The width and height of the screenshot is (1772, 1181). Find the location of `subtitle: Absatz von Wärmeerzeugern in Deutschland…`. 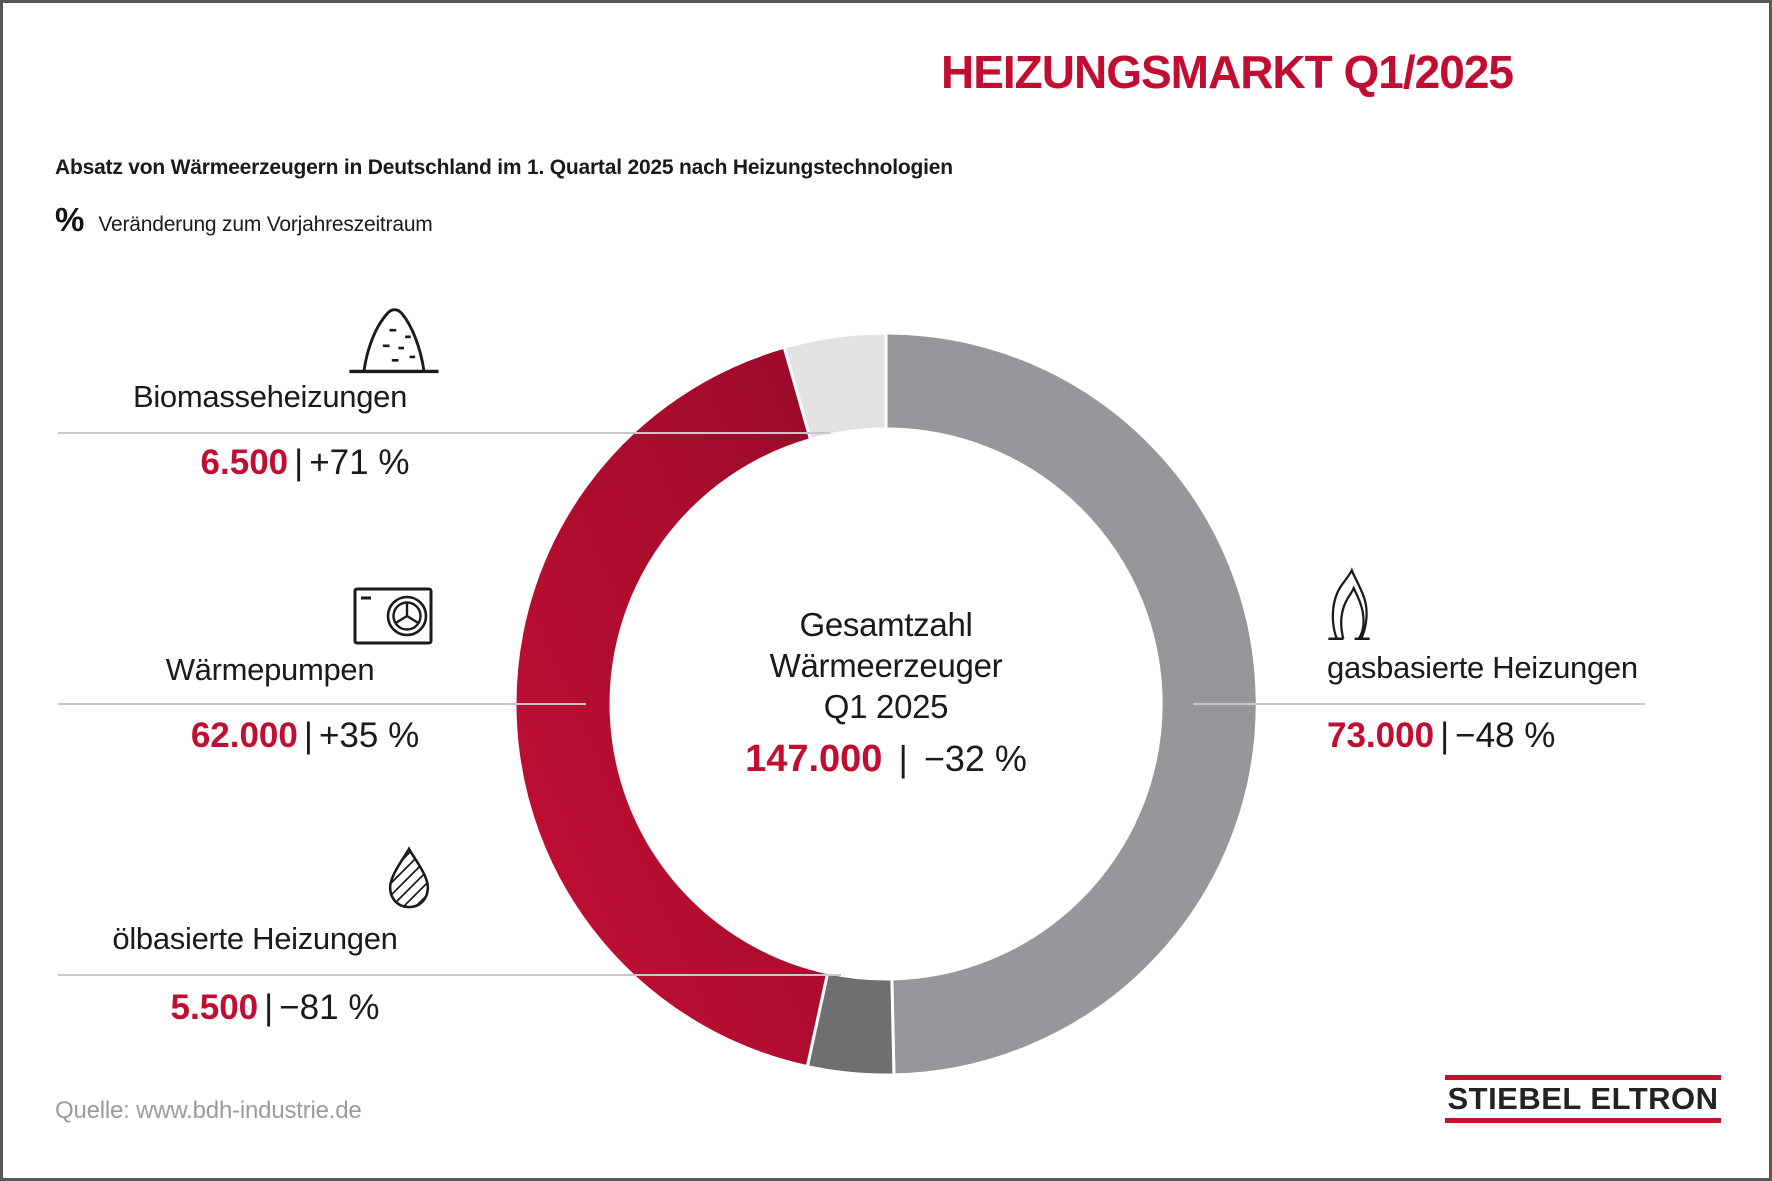

subtitle: Absatz von Wärmeerzeugern in Deutschland… is located at coordinates (504, 167).